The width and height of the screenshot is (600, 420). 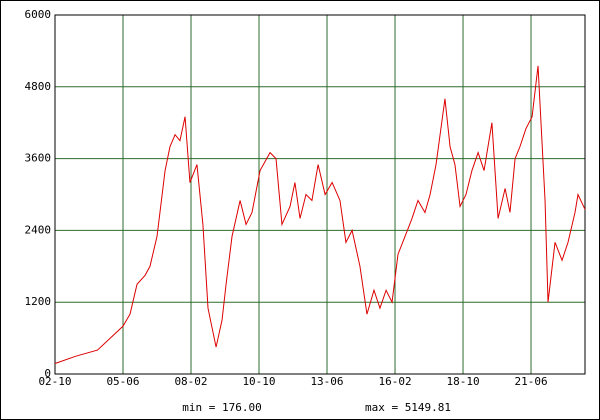 I want to click on x-tick-label: 18-10, so click(x=462, y=381).